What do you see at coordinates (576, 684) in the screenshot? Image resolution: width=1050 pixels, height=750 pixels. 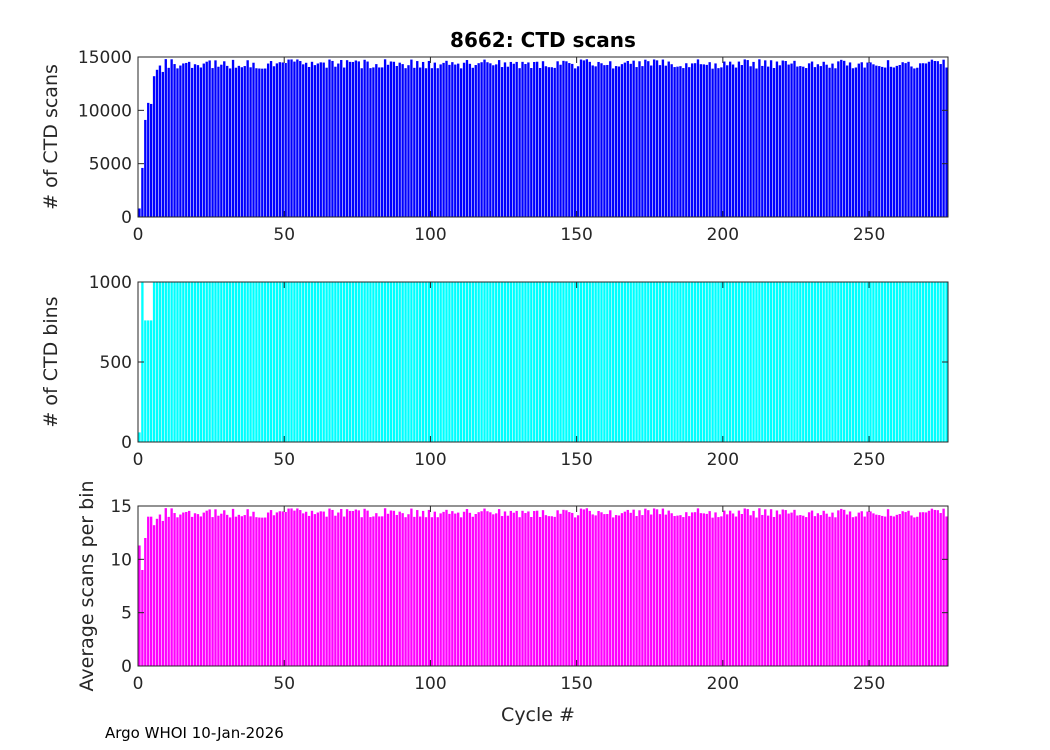 I see `x-tick-label: 150` at bounding box center [576, 684].